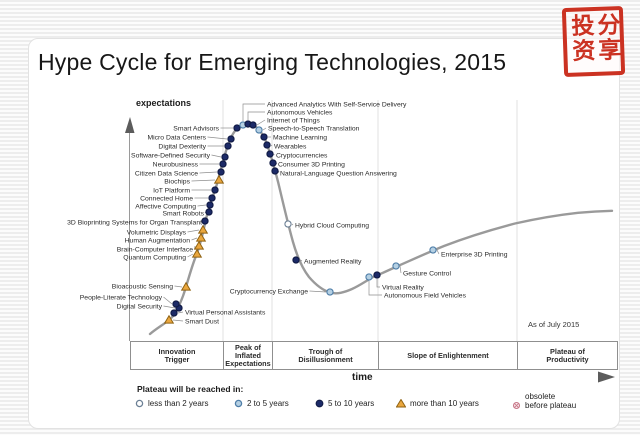  I want to click on legend-label: obsolete before plateau, so click(551, 401).